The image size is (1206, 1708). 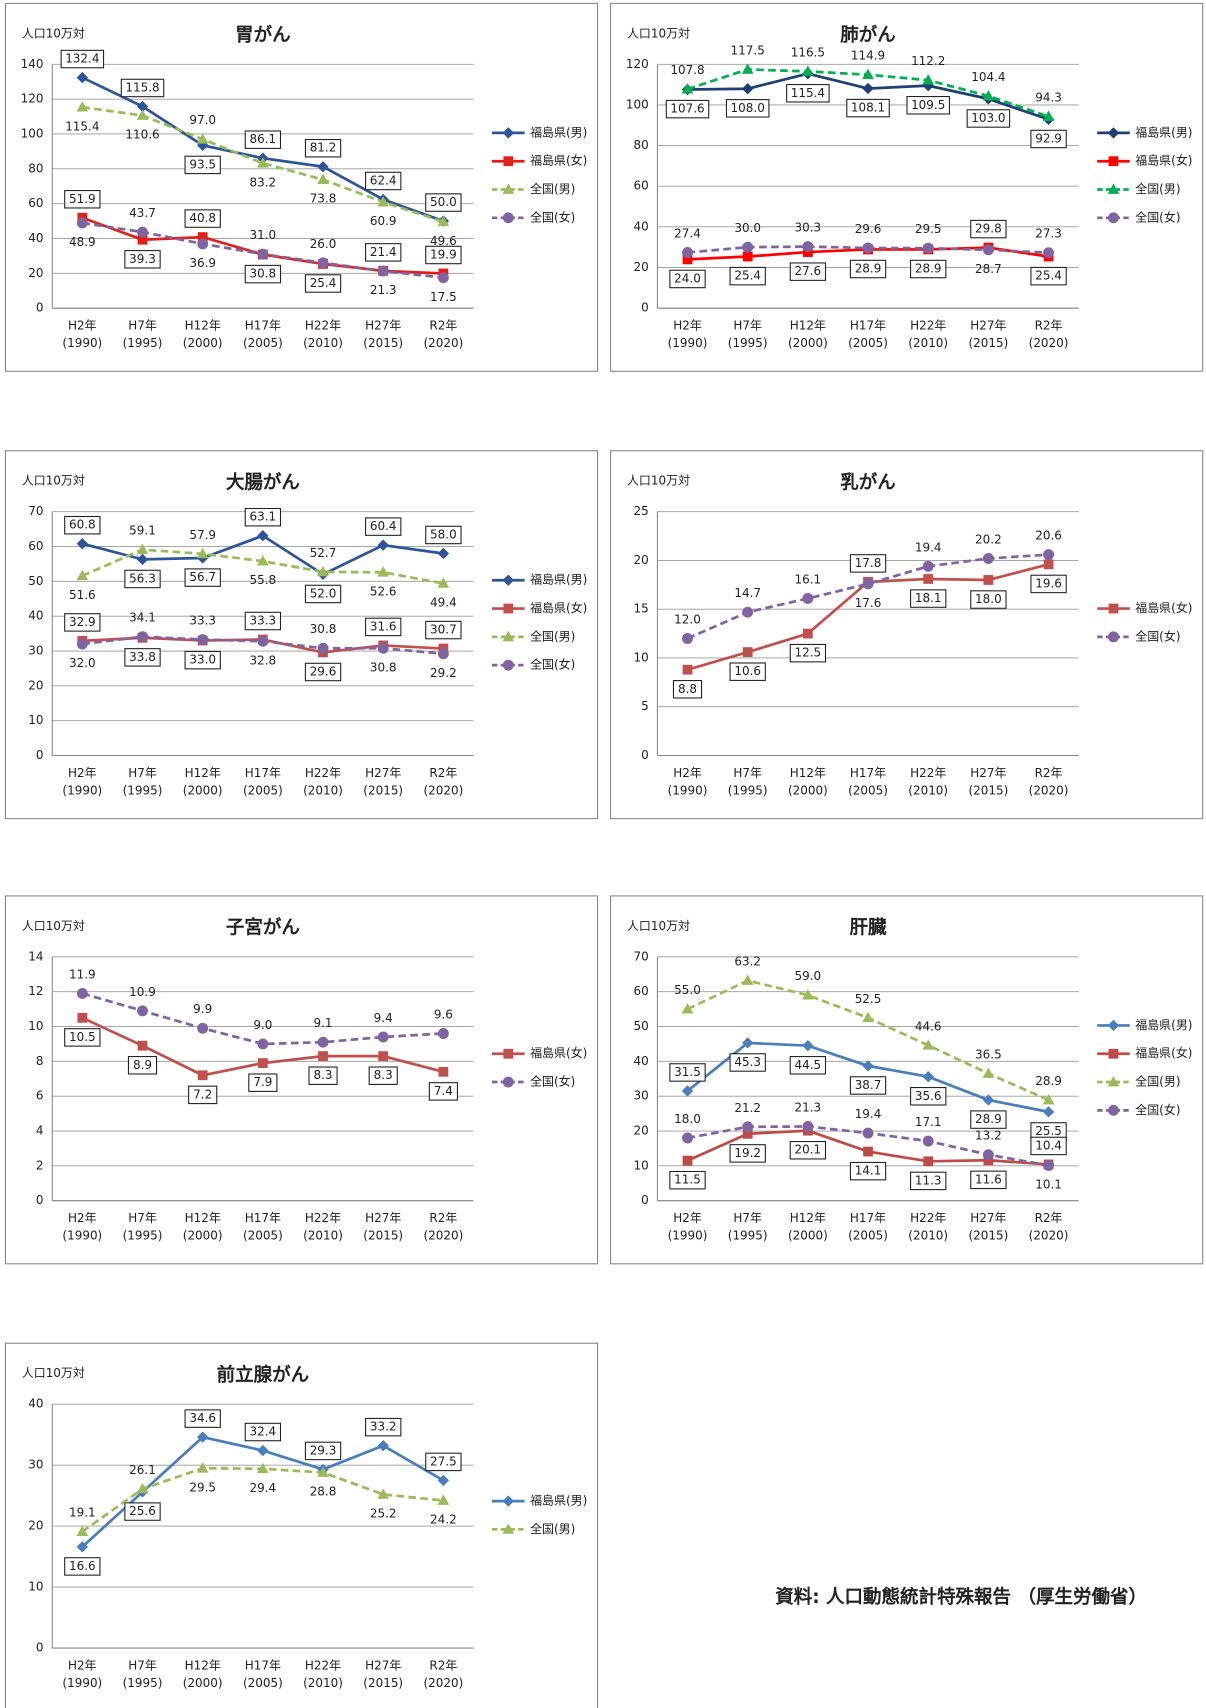 I want to click on value-label: 25.2, so click(x=383, y=1514).